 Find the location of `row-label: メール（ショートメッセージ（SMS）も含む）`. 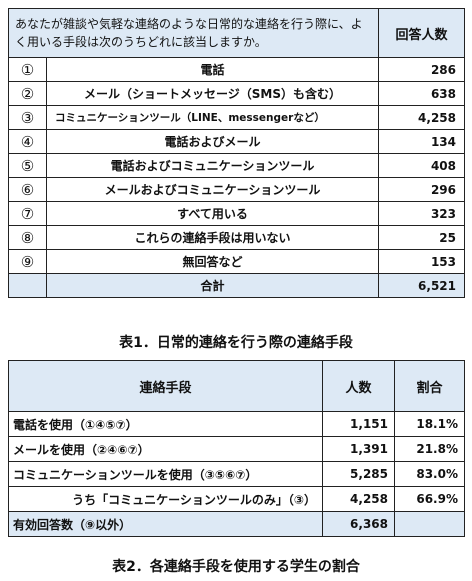

row-label: メール（ショートメッセージ（SMS）も含む） is located at coordinates (212, 93).